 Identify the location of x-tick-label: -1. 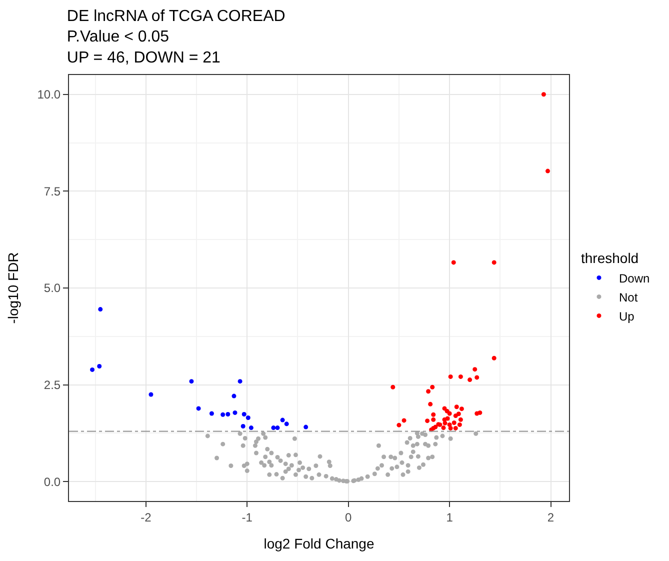
(247, 517).